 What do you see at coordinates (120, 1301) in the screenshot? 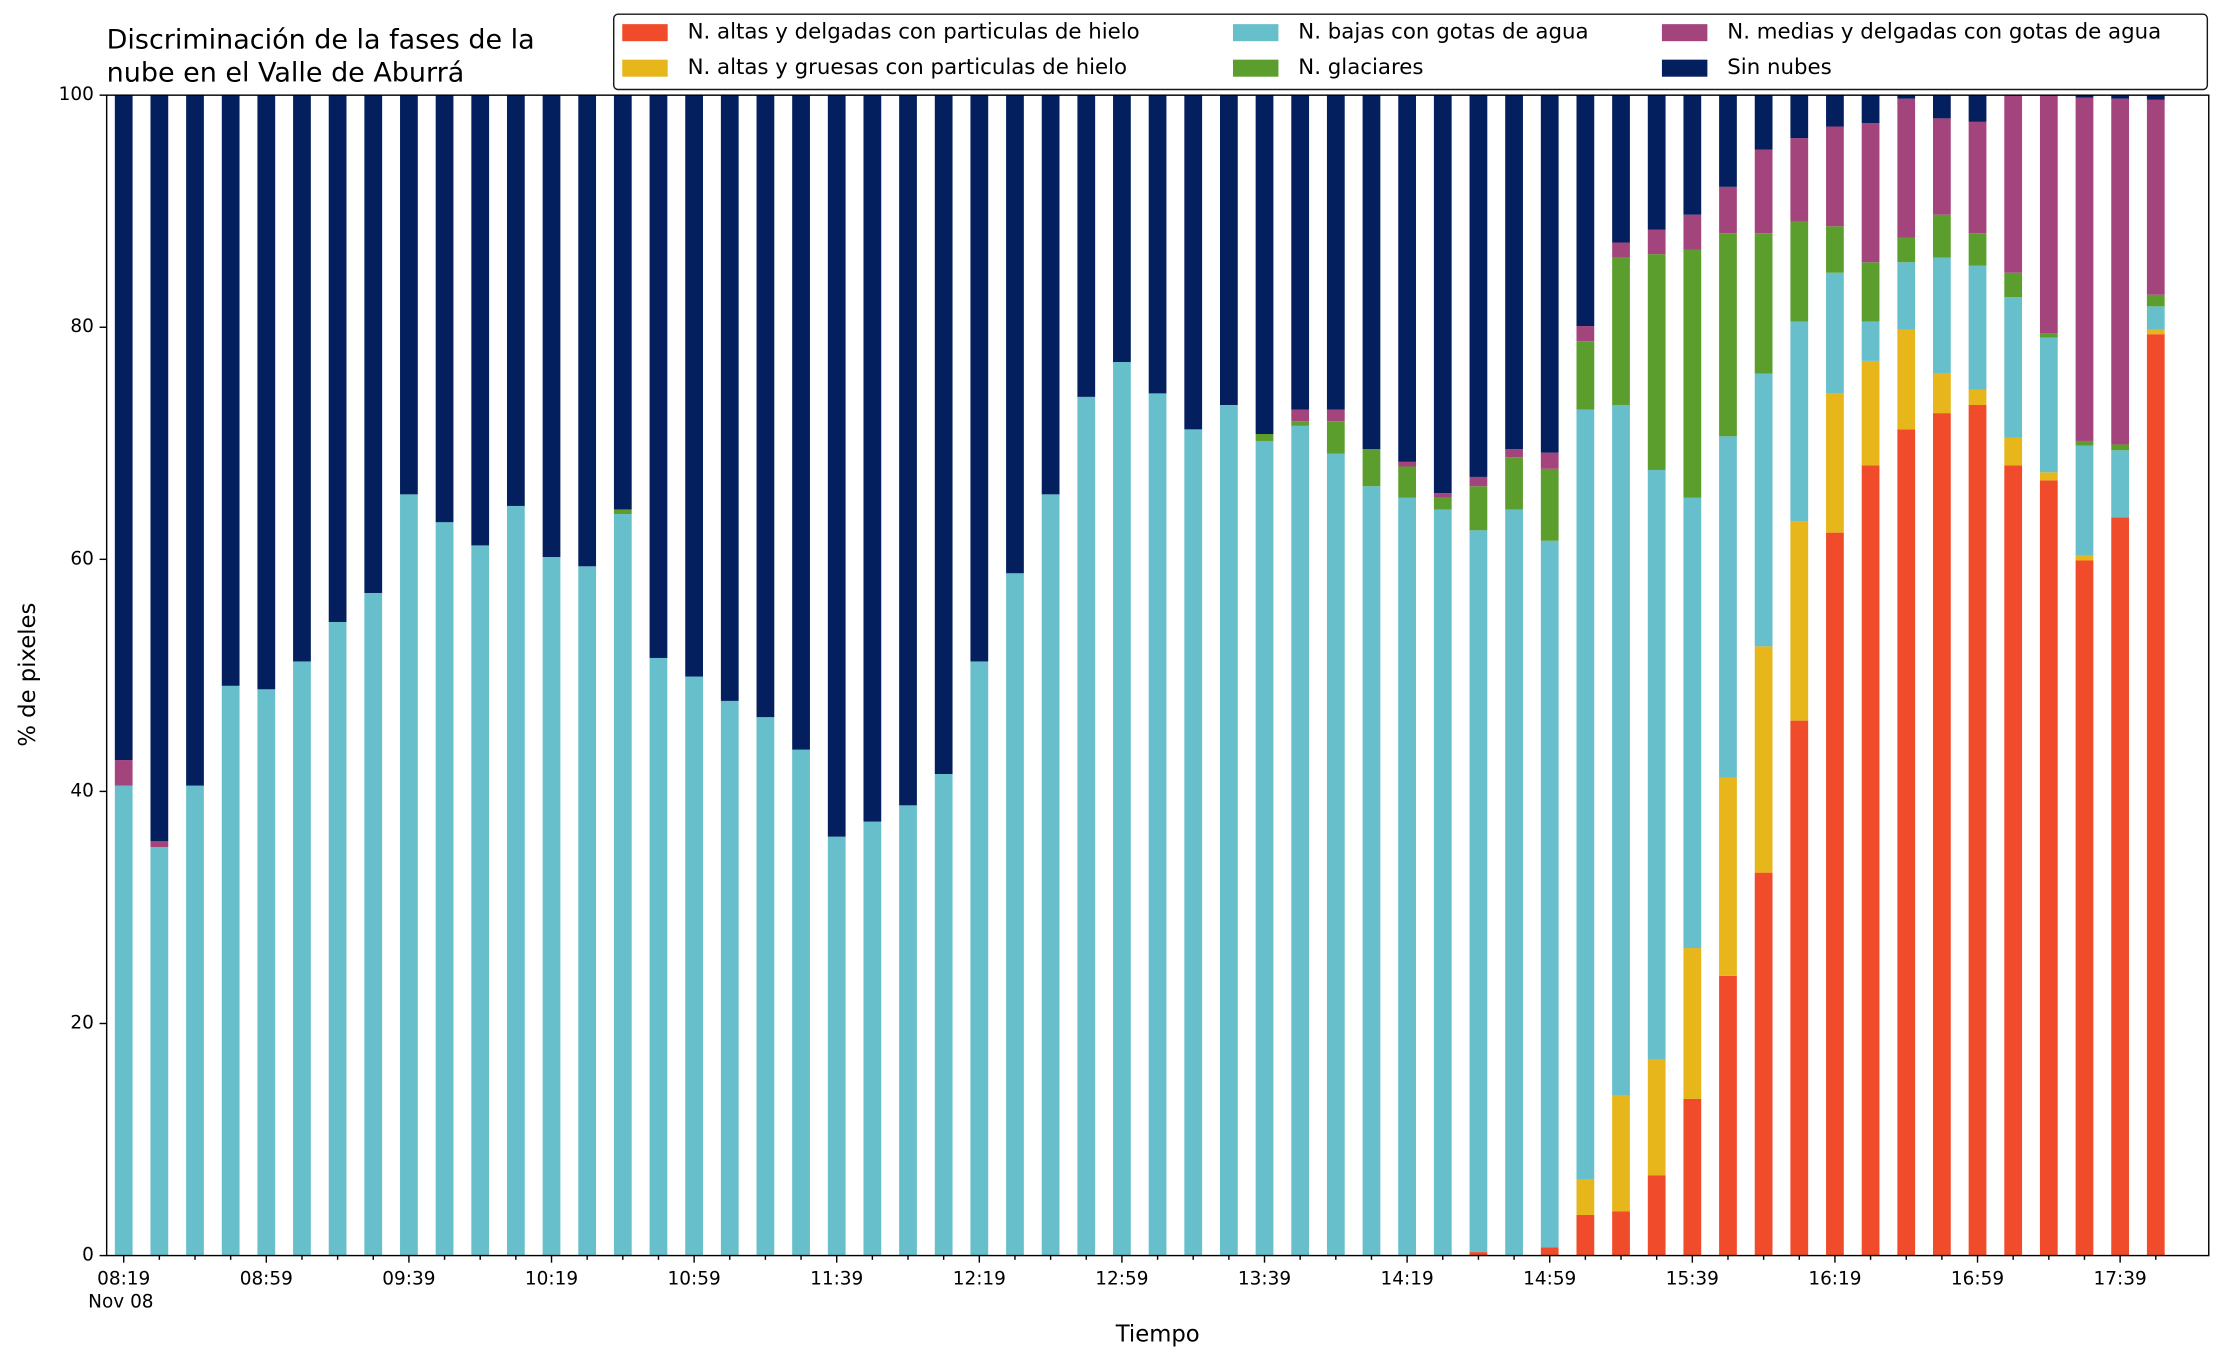
I see `date-label: Nov 08` at bounding box center [120, 1301].